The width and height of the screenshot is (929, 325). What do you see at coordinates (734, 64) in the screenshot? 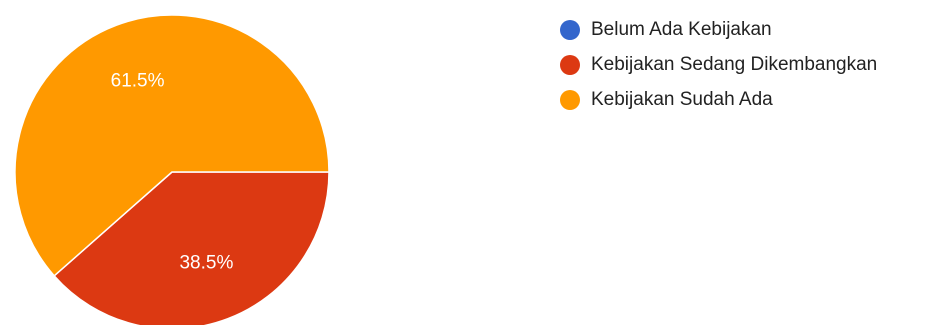
I see `legend-label: Kebijakan Sedang Dikembangkan` at bounding box center [734, 64].